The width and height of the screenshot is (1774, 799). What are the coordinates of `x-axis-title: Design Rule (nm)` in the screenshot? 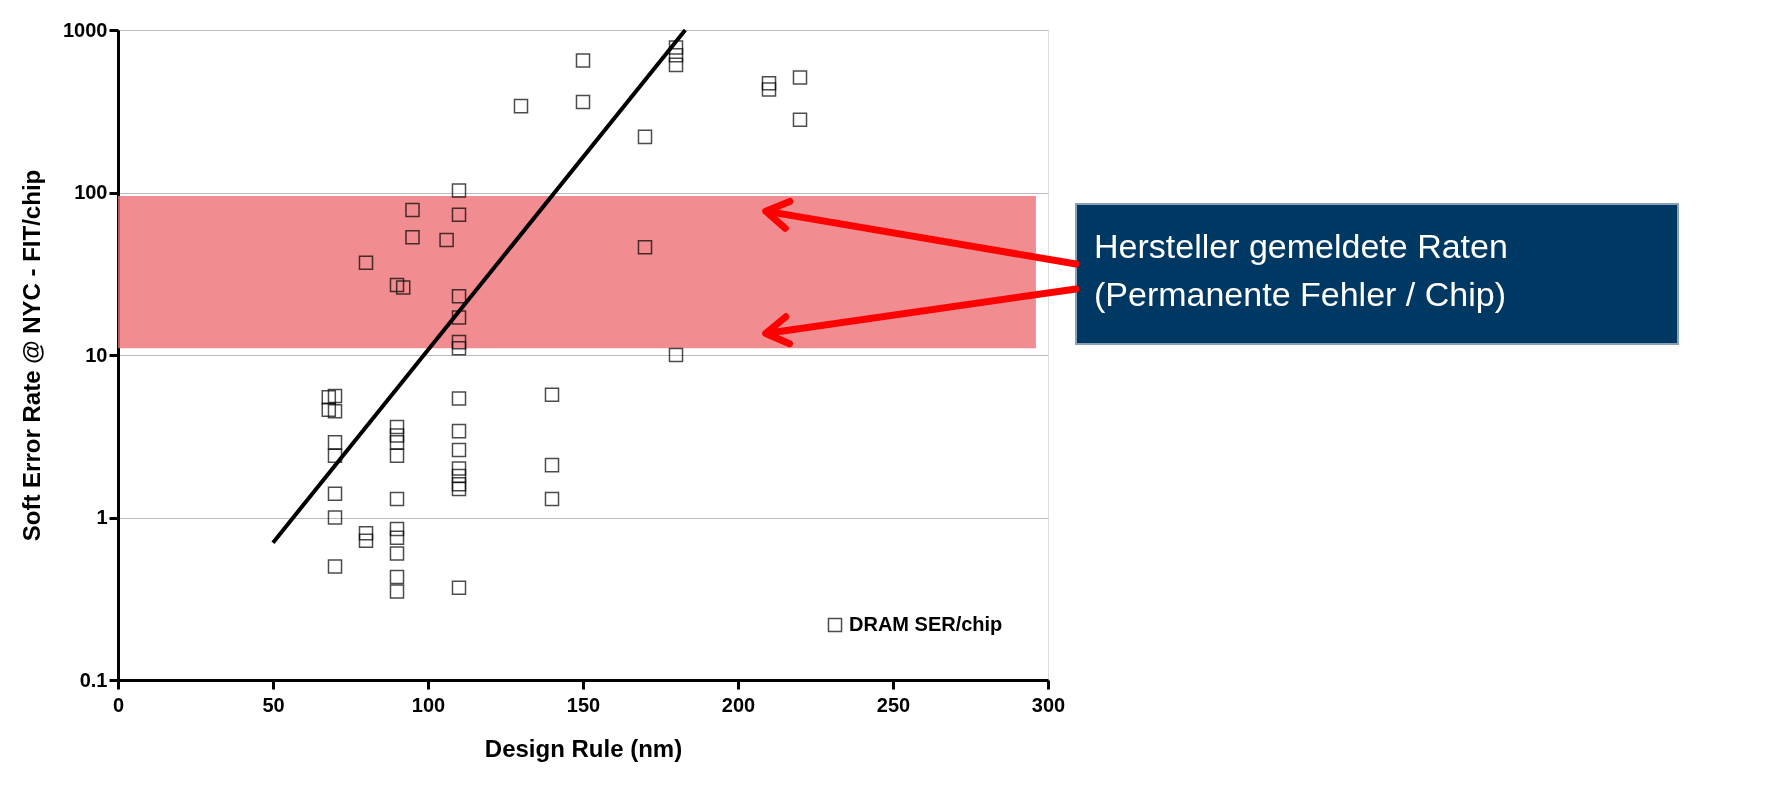 It's located at (583, 748).